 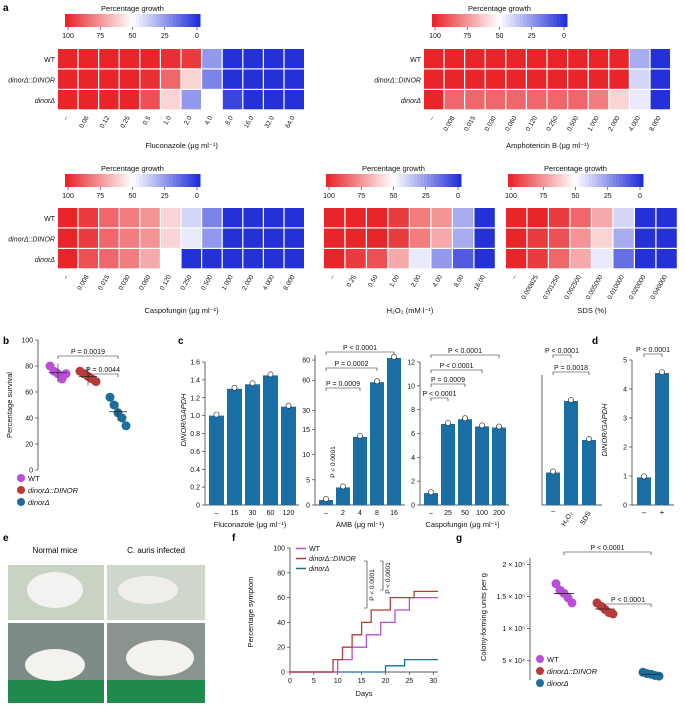 I want to click on y-tick-label: 0, so click(x=625, y=506).